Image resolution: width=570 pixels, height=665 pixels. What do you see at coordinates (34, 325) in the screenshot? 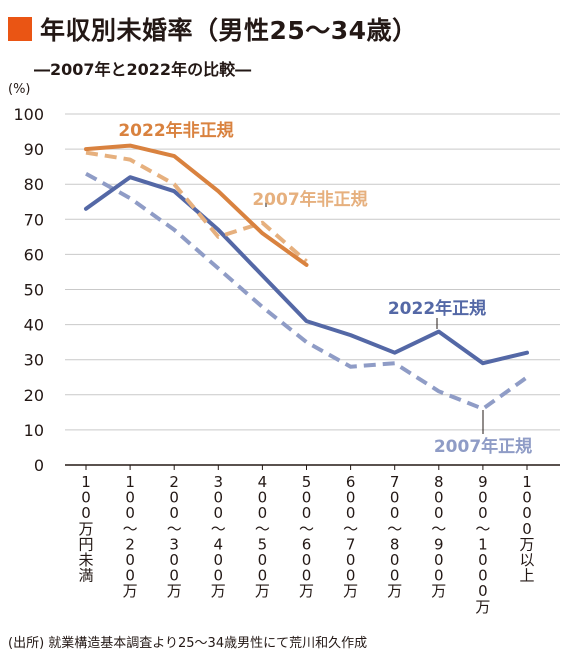
I see `y-tick-label: 40` at bounding box center [34, 325].